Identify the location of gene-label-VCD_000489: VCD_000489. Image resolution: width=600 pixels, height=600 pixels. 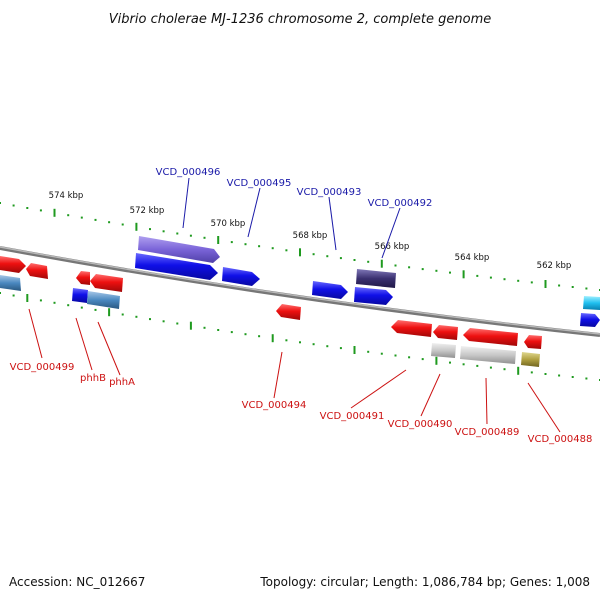
(487, 432).